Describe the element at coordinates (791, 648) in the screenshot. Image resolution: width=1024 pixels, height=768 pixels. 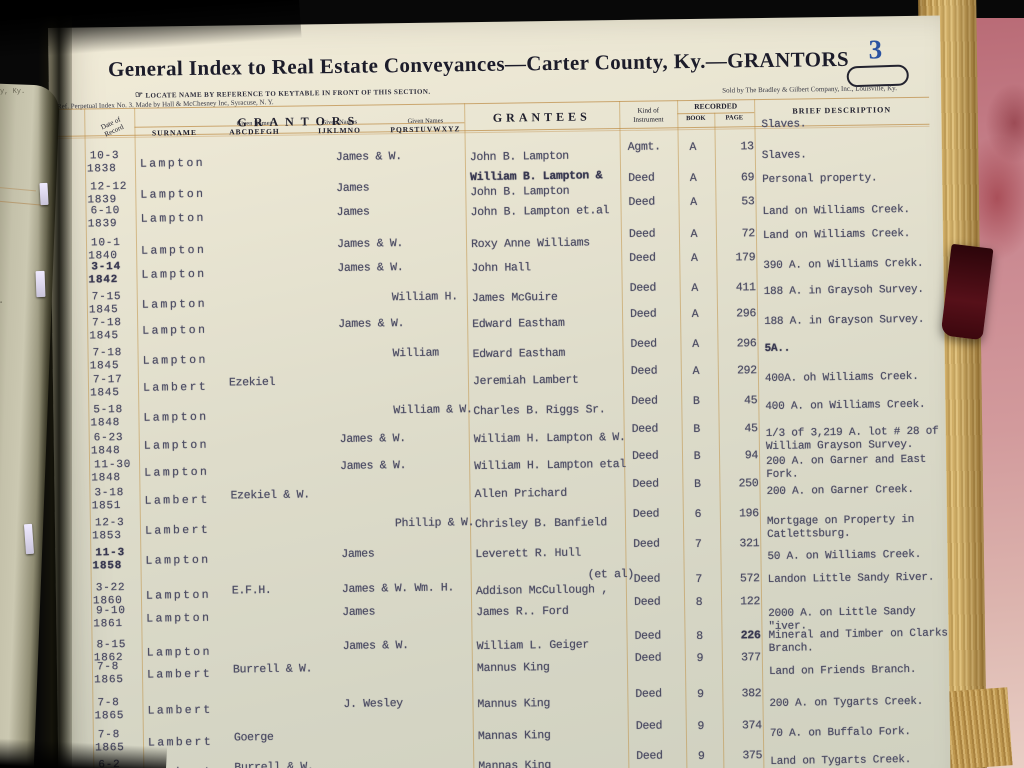
I see `cell-description: Branch.` at that location.